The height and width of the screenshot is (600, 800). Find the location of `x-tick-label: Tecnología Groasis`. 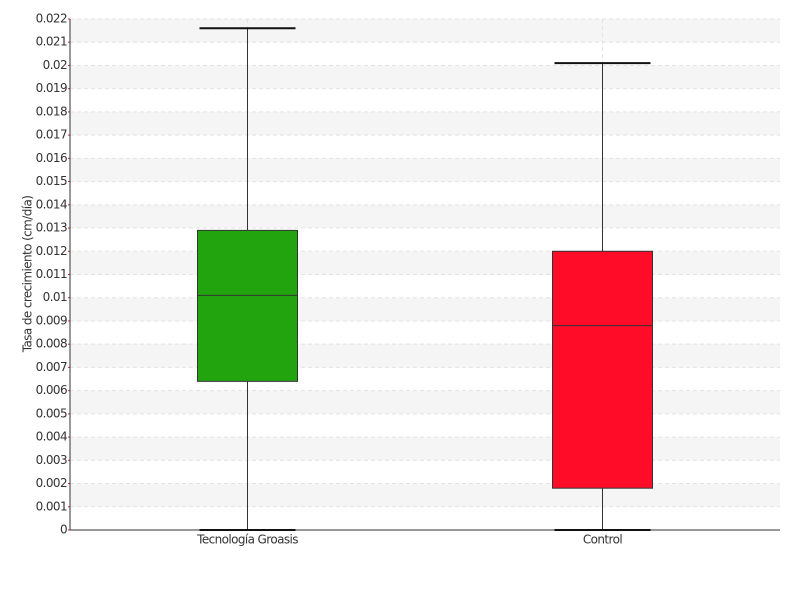

x-tick-label: Tecnología Groasis is located at coordinates (247, 540).